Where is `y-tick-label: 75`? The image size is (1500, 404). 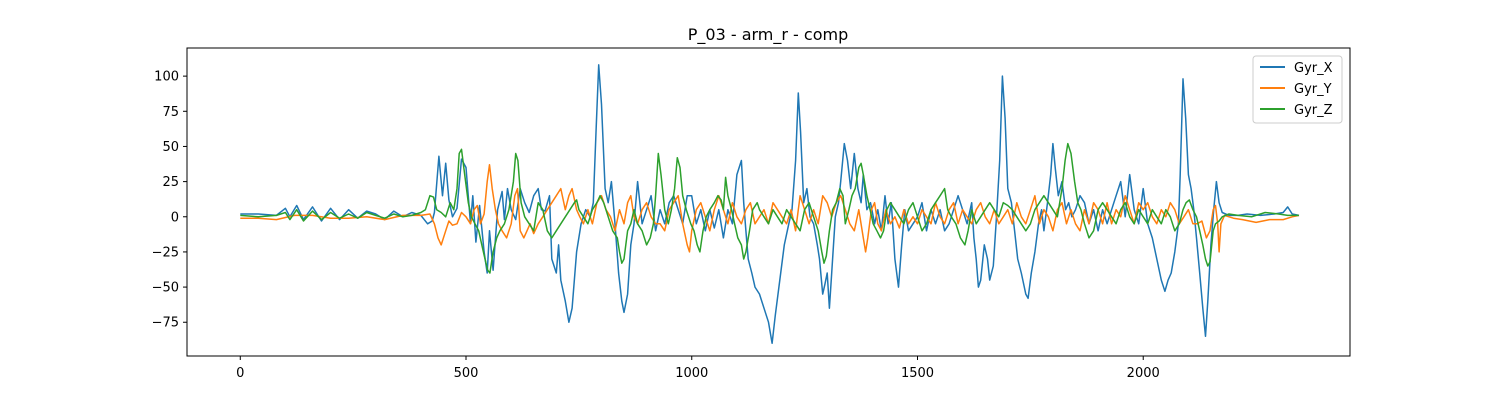 y-tick-label: 75 is located at coordinates (170, 112).